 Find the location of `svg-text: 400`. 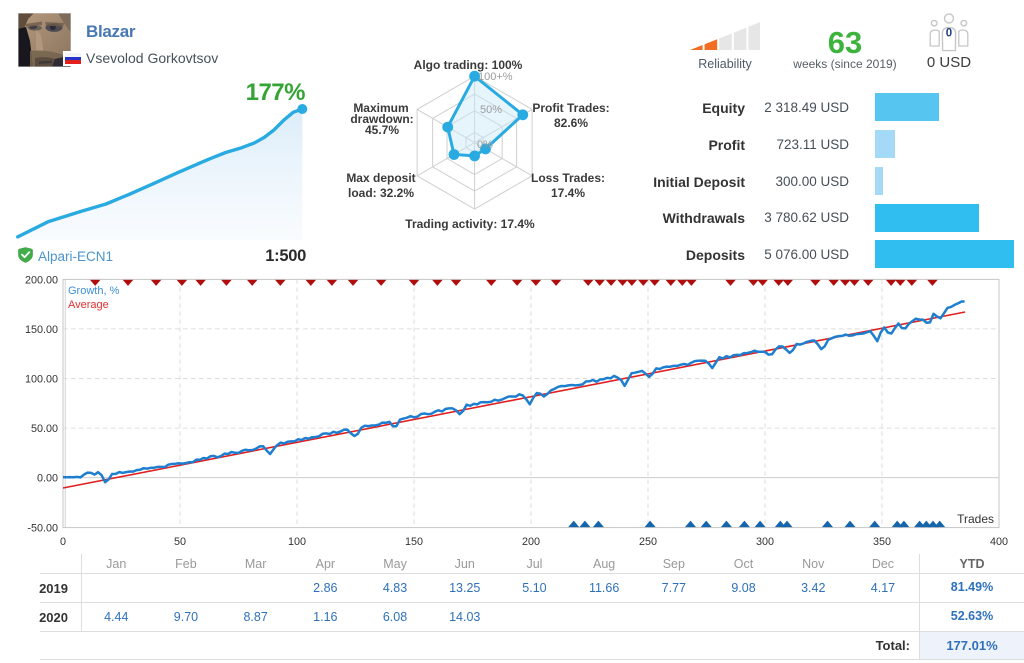

svg-text: 400 is located at coordinates (999, 542).